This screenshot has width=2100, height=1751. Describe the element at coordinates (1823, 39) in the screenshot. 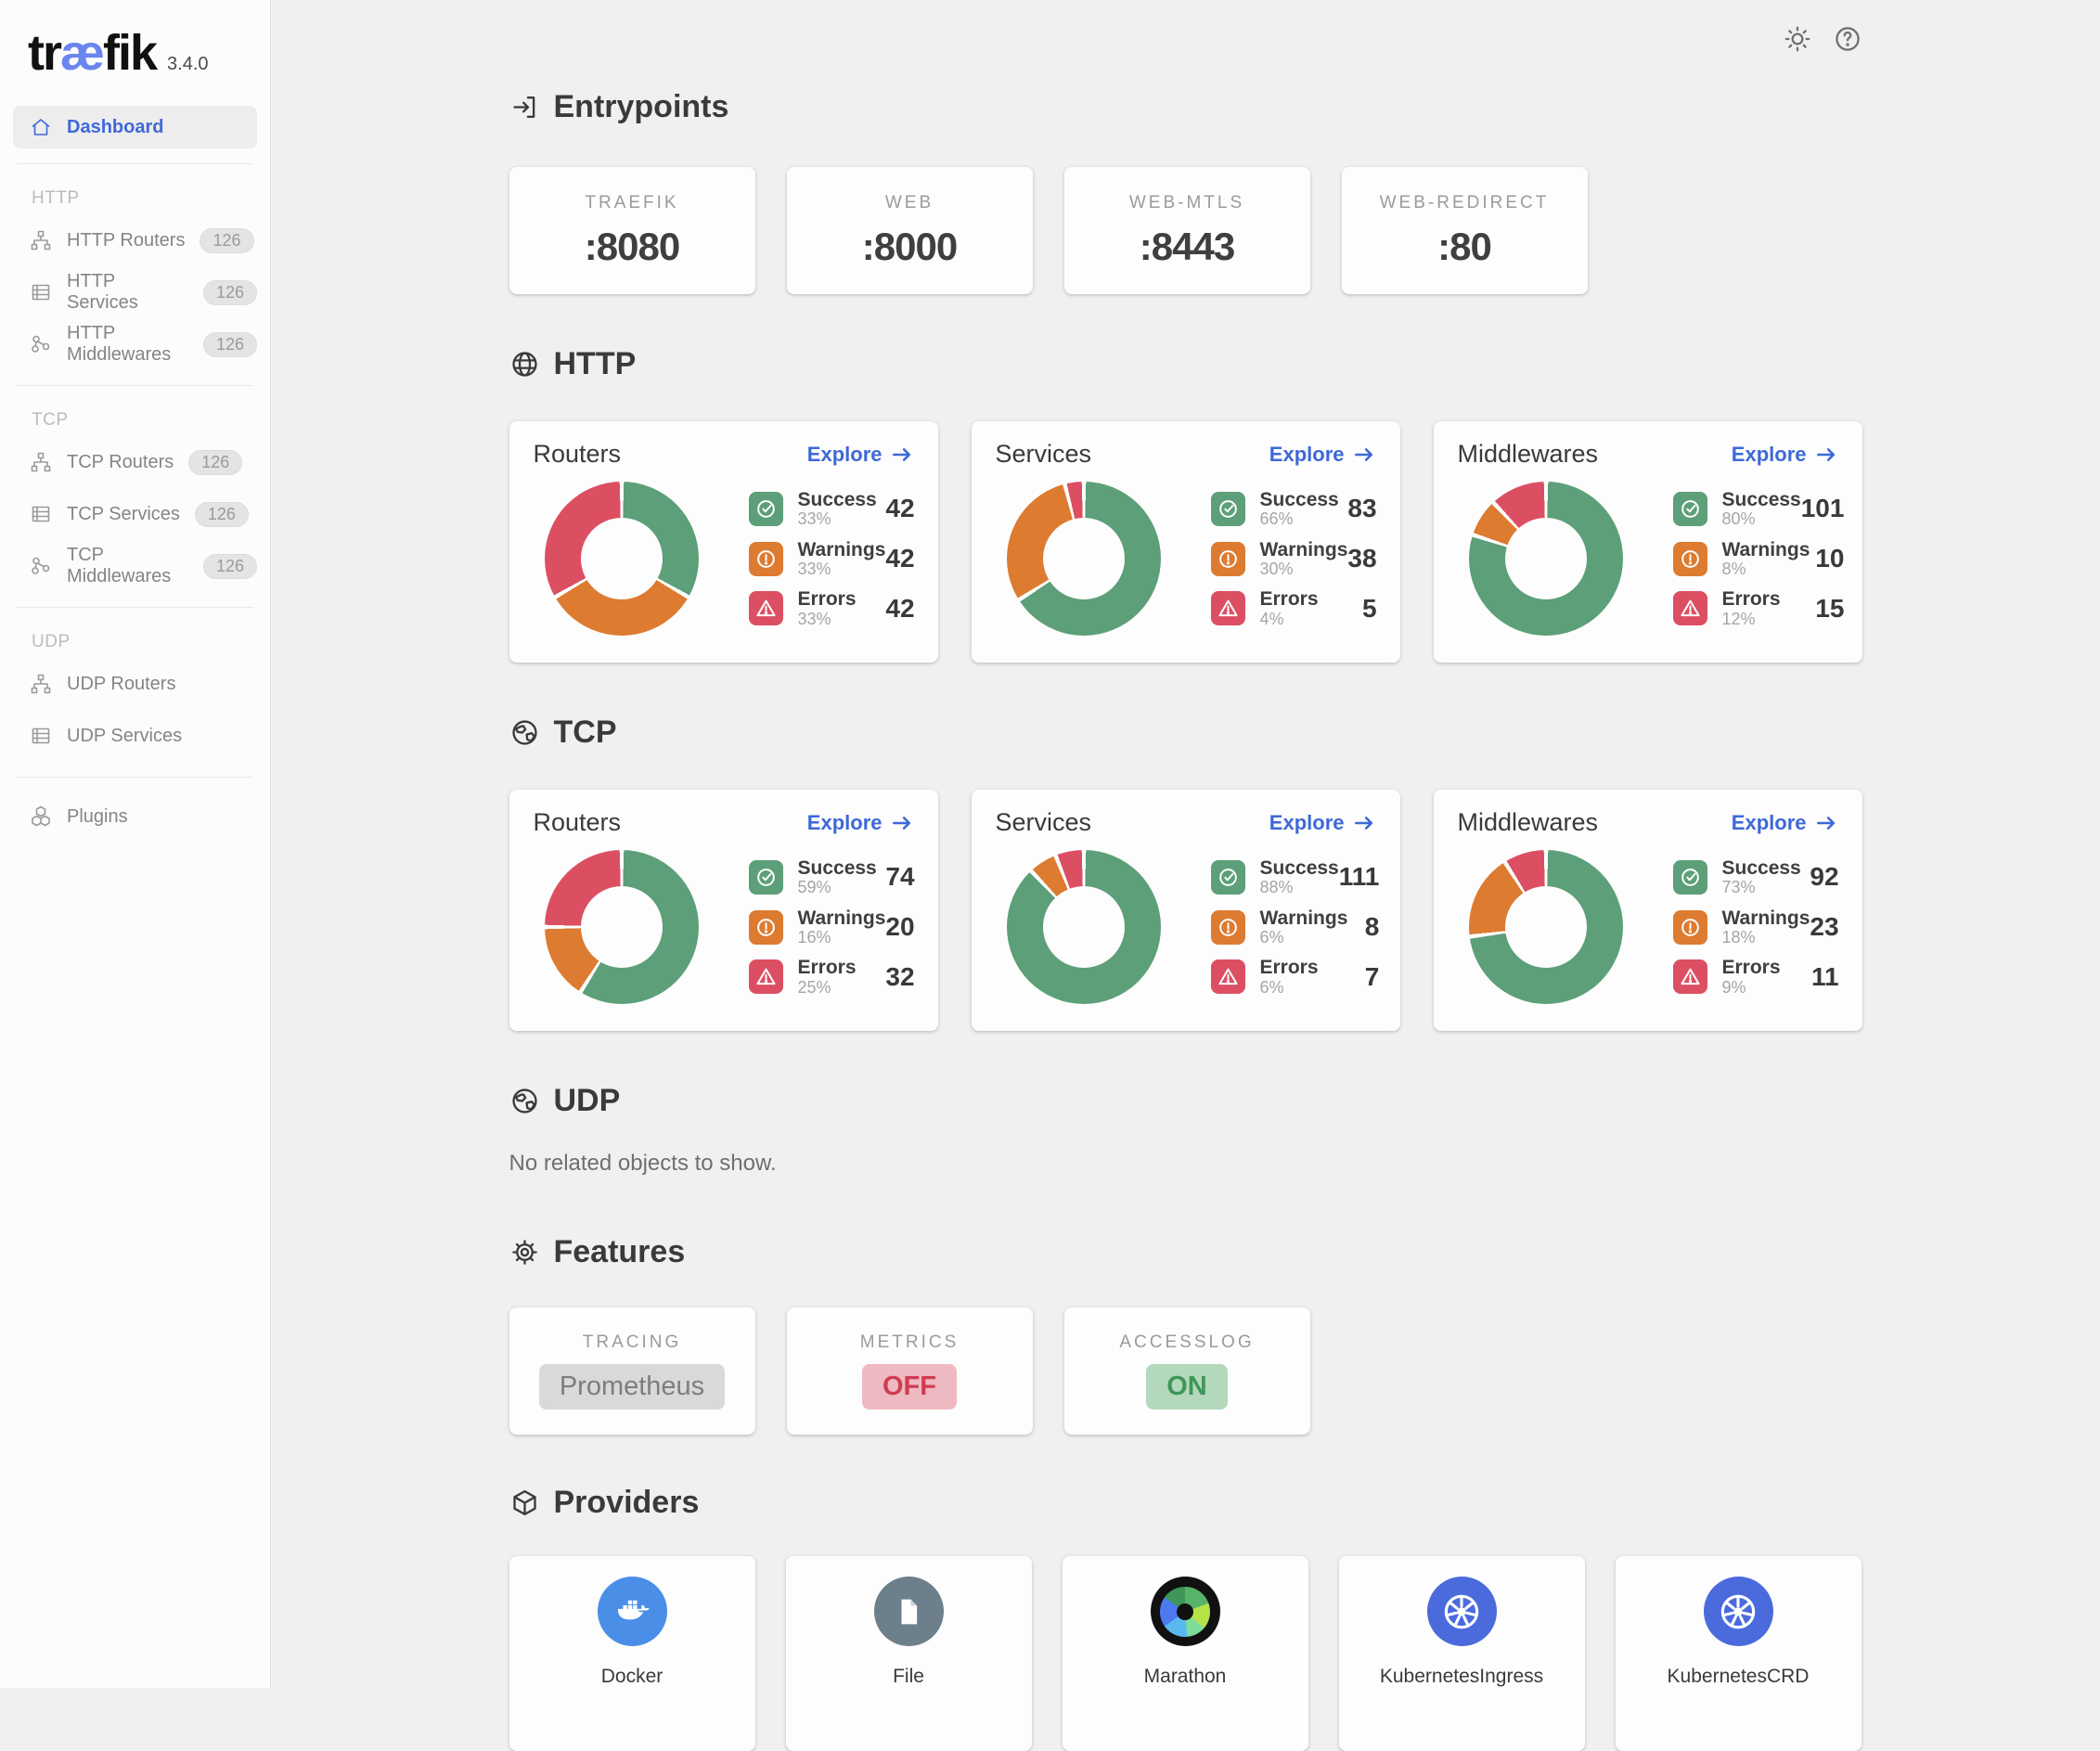

I see `topbar-icons` at that location.